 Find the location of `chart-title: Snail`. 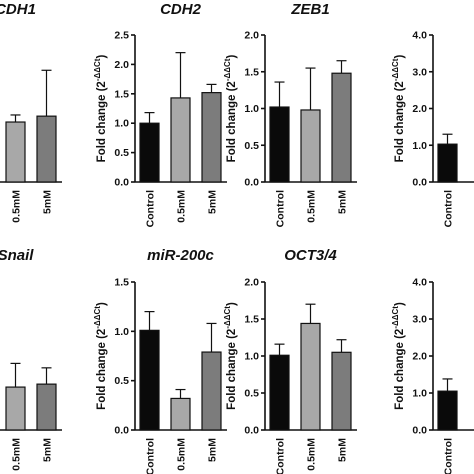

chart-title: Snail is located at coordinates (17, 255).